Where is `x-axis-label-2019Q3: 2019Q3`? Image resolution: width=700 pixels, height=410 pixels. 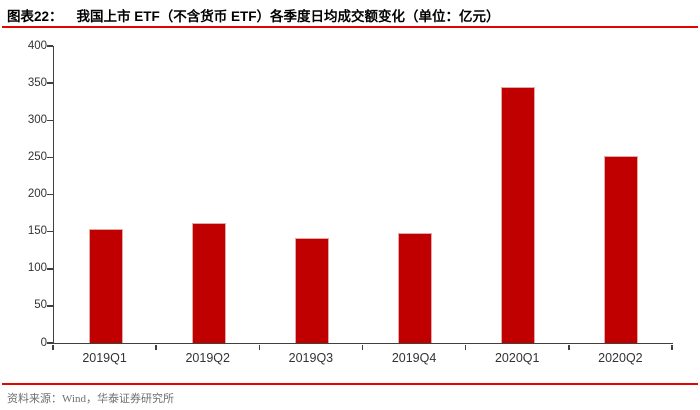 x-axis-label-2019Q3: 2019Q3 is located at coordinates (311, 358).